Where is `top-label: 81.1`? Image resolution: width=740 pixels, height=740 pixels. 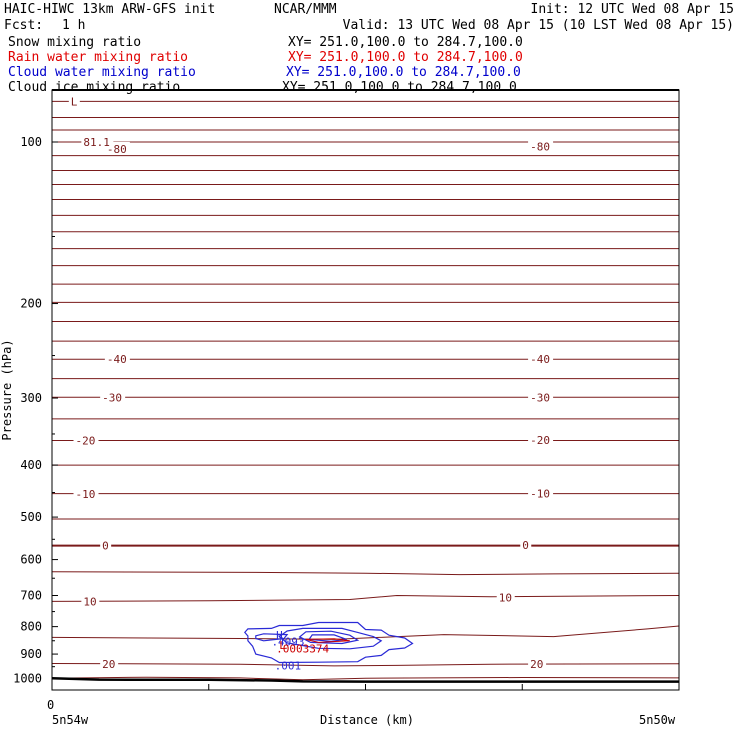
top-label: 81.1 is located at coordinates (96, 142).